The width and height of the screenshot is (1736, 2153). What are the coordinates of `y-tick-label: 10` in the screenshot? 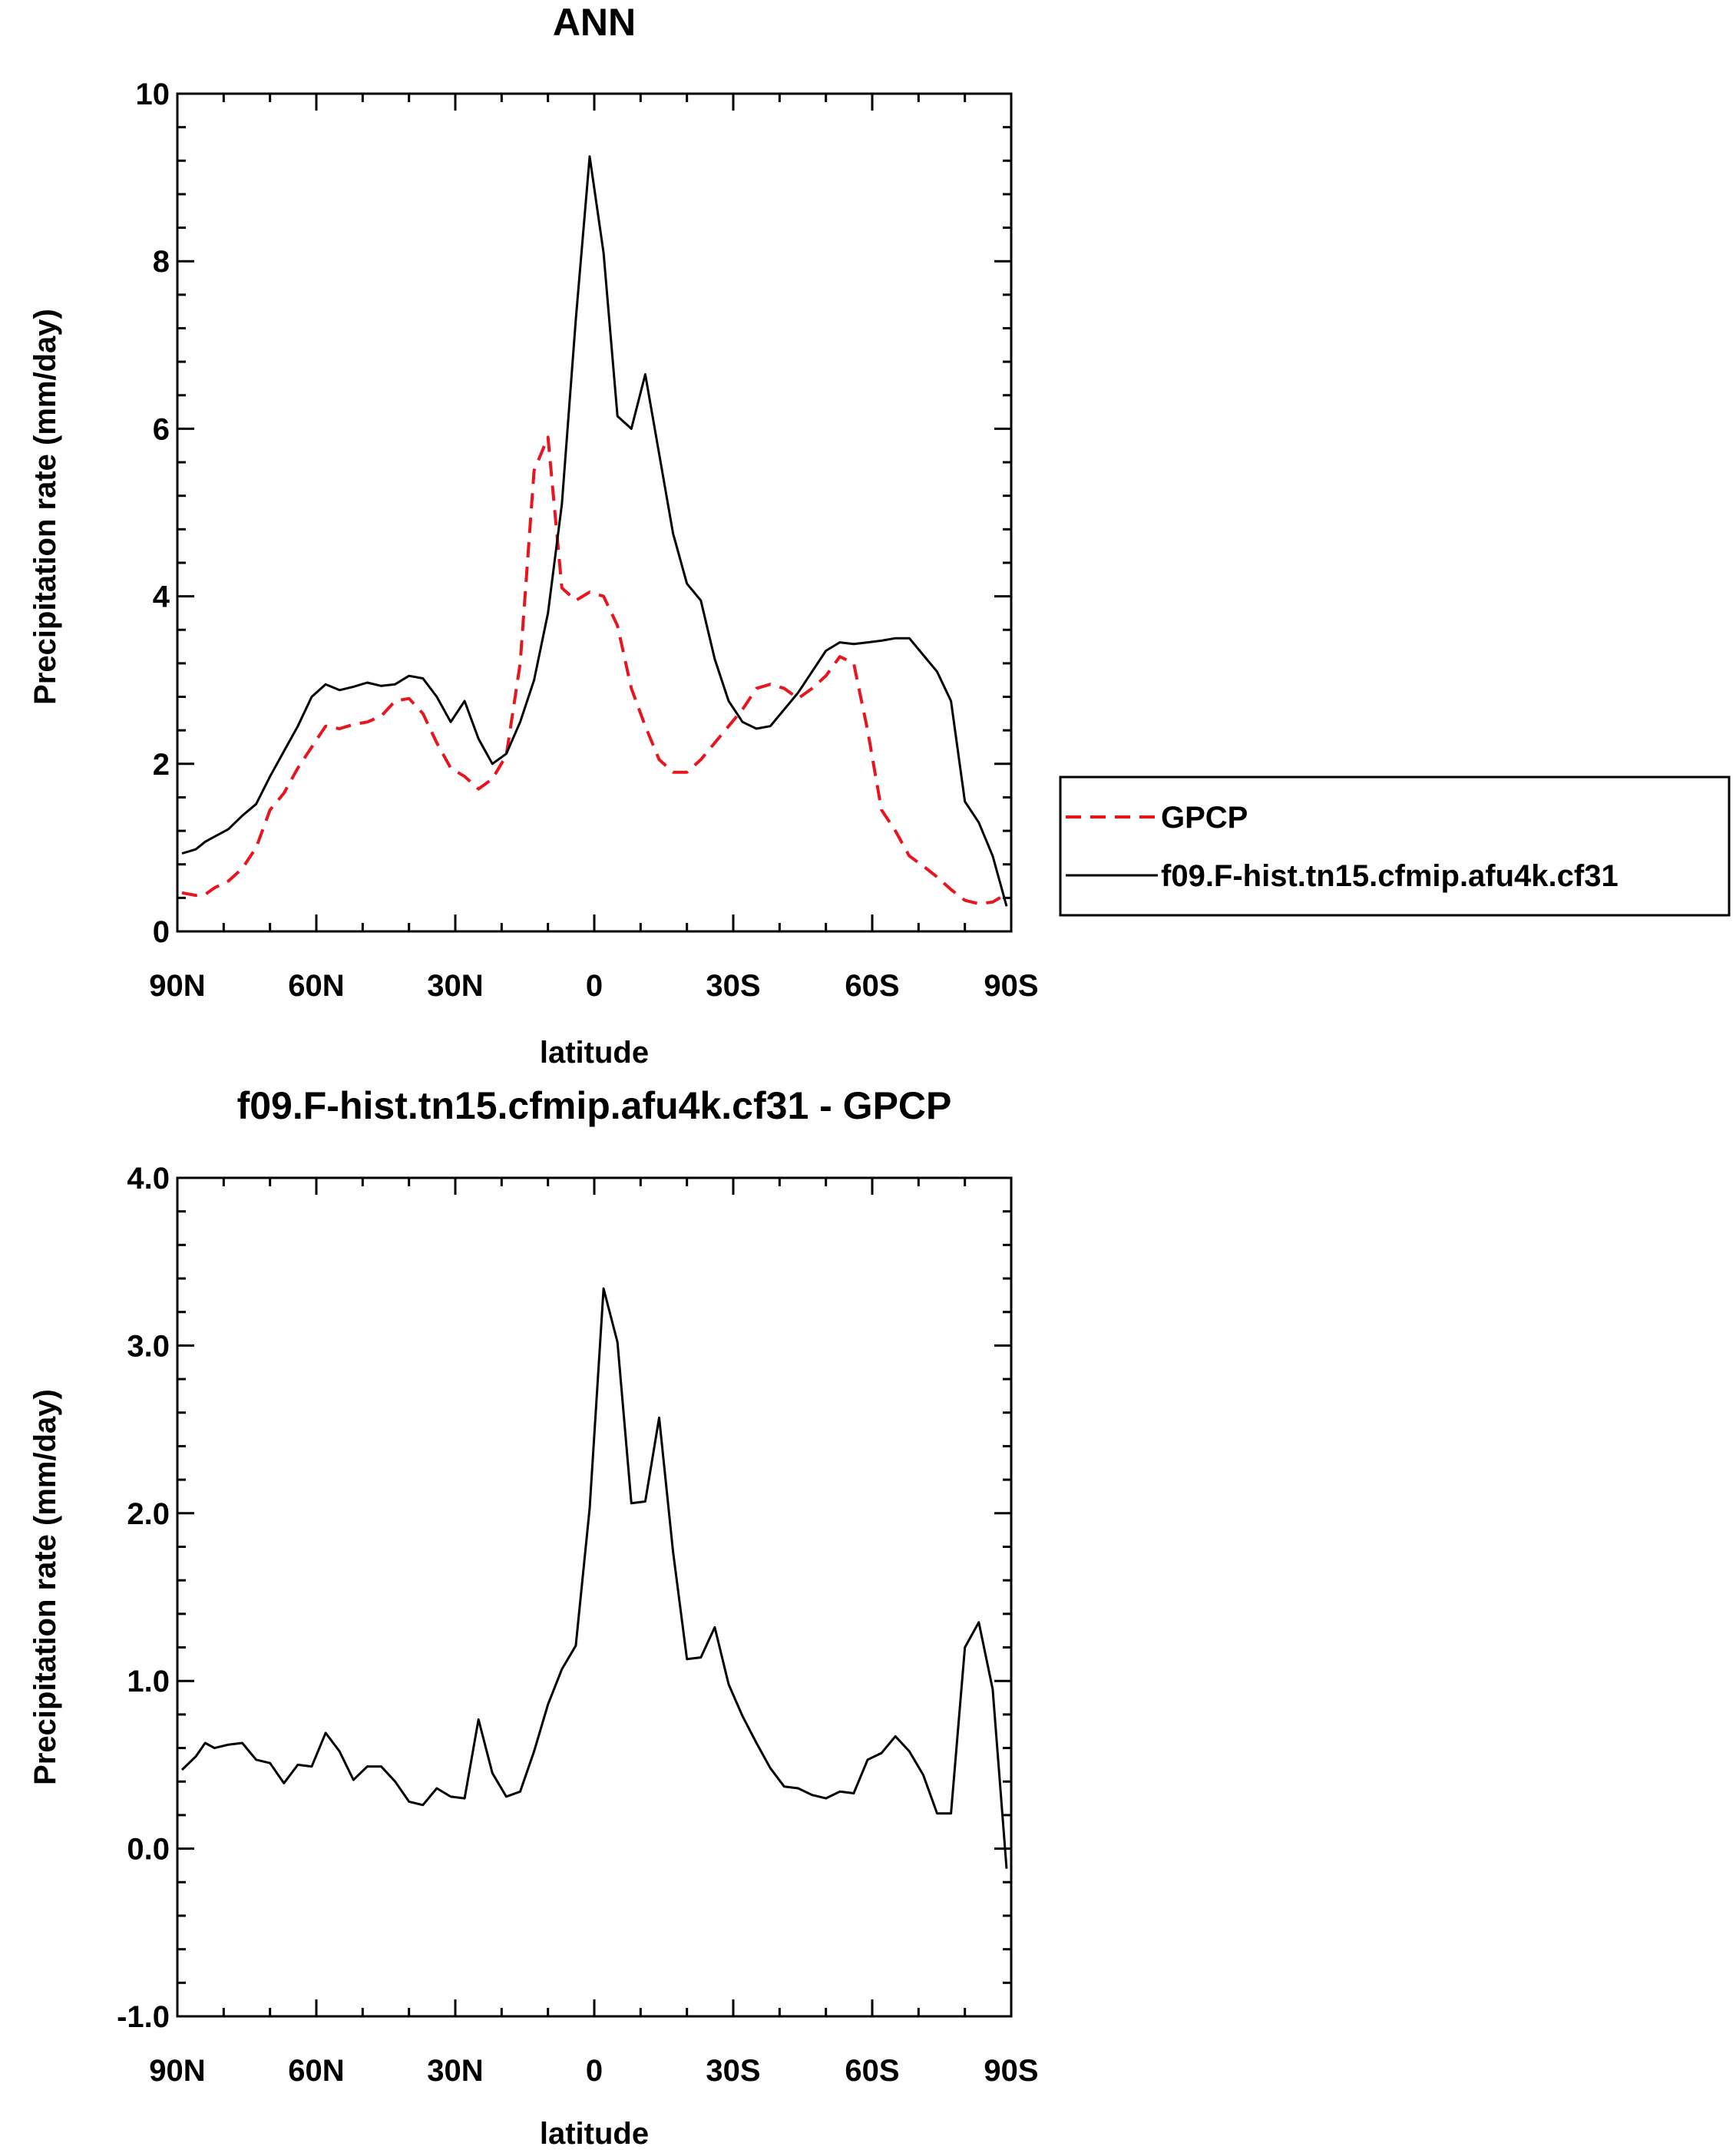 It's located at (153, 94).